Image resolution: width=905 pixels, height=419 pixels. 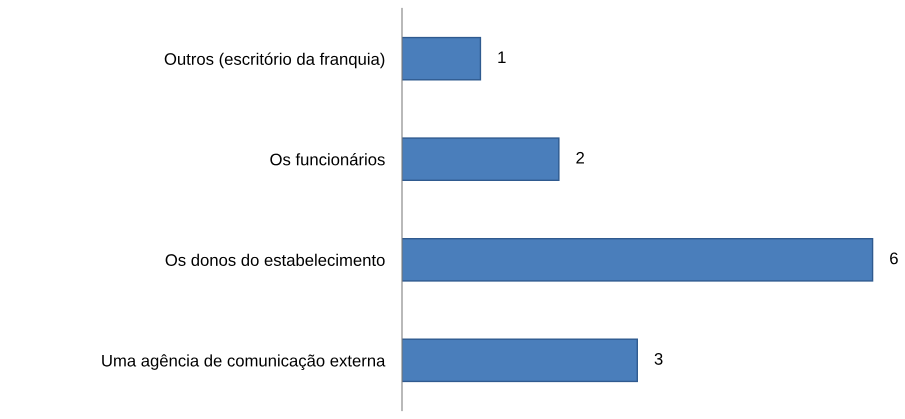 I want to click on y-tick-label: Os donos do estabelecimento, so click(x=275, y=260).